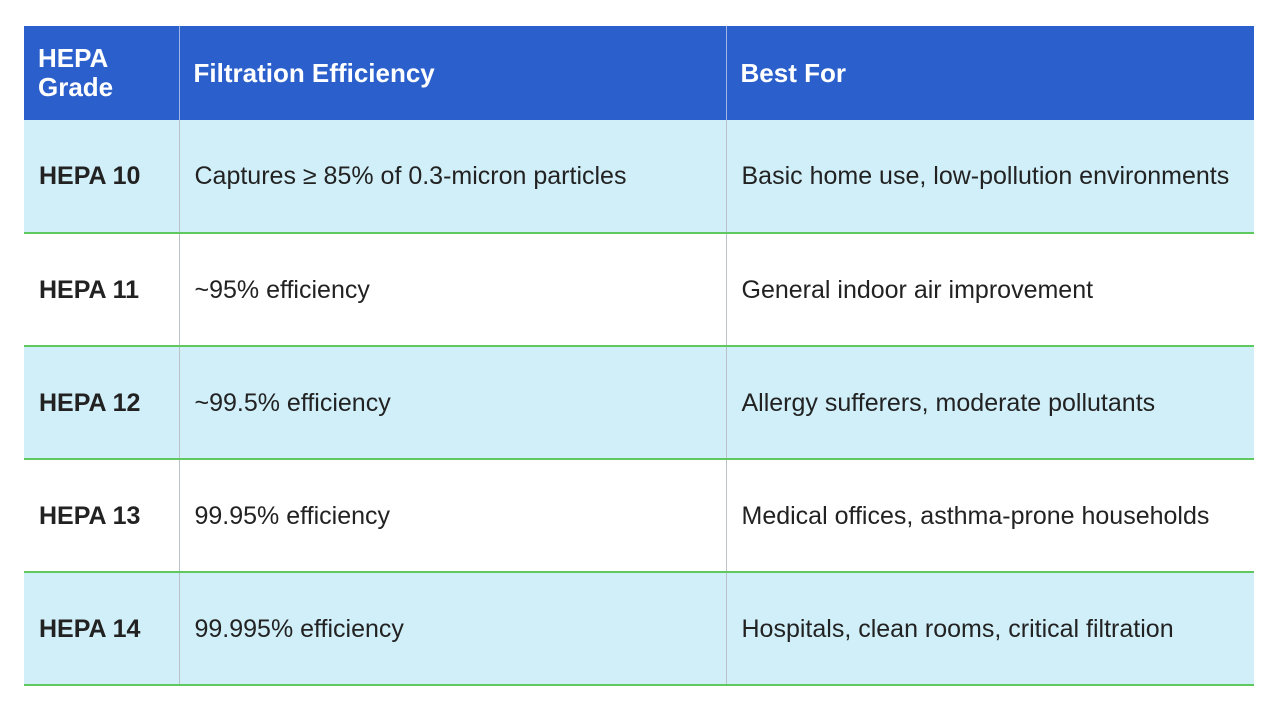  What do you see at coordinates (990, 403) in the screenshot?
I see `best-for-cell: Allergy sufferers, moderate pollutants` at bounding box center [990, 403].